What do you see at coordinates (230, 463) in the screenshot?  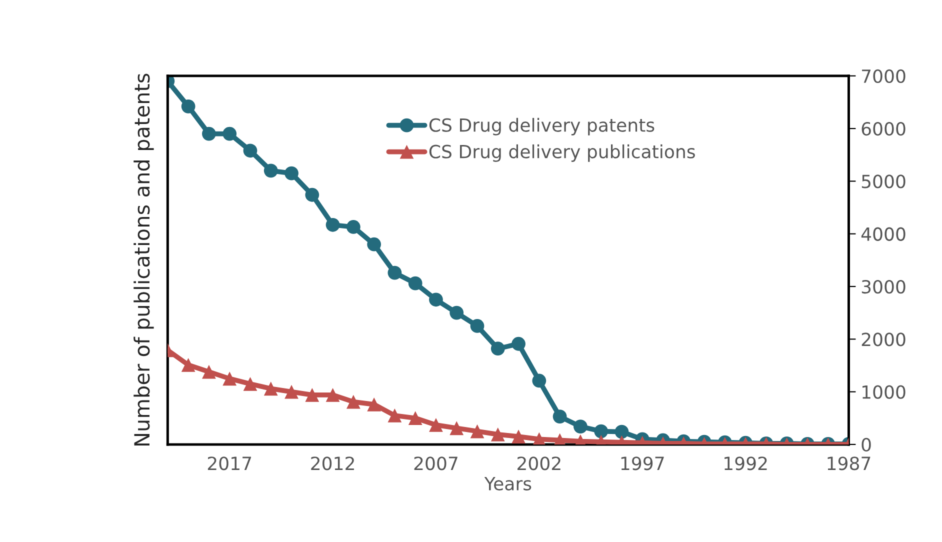 I see `x-tick-label: 2017` at bounding box center [230, 463].